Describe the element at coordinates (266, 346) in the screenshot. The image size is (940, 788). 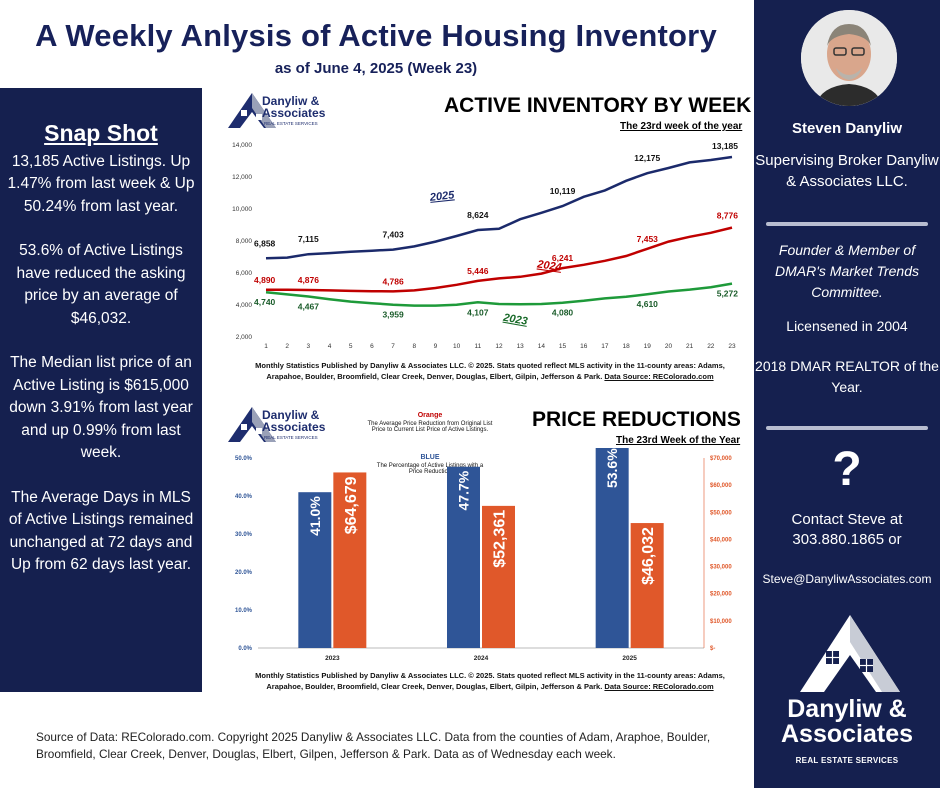
I see `x-tick-label: 1` at that location.